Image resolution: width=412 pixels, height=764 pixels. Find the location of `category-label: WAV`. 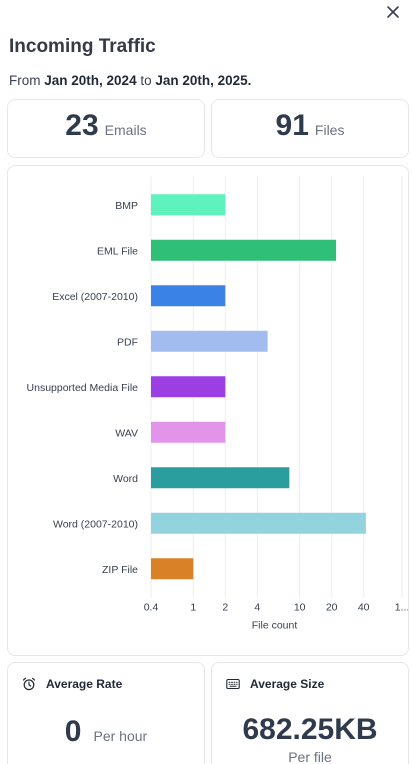

category-label: WAV is located at coordinates (126, 433).